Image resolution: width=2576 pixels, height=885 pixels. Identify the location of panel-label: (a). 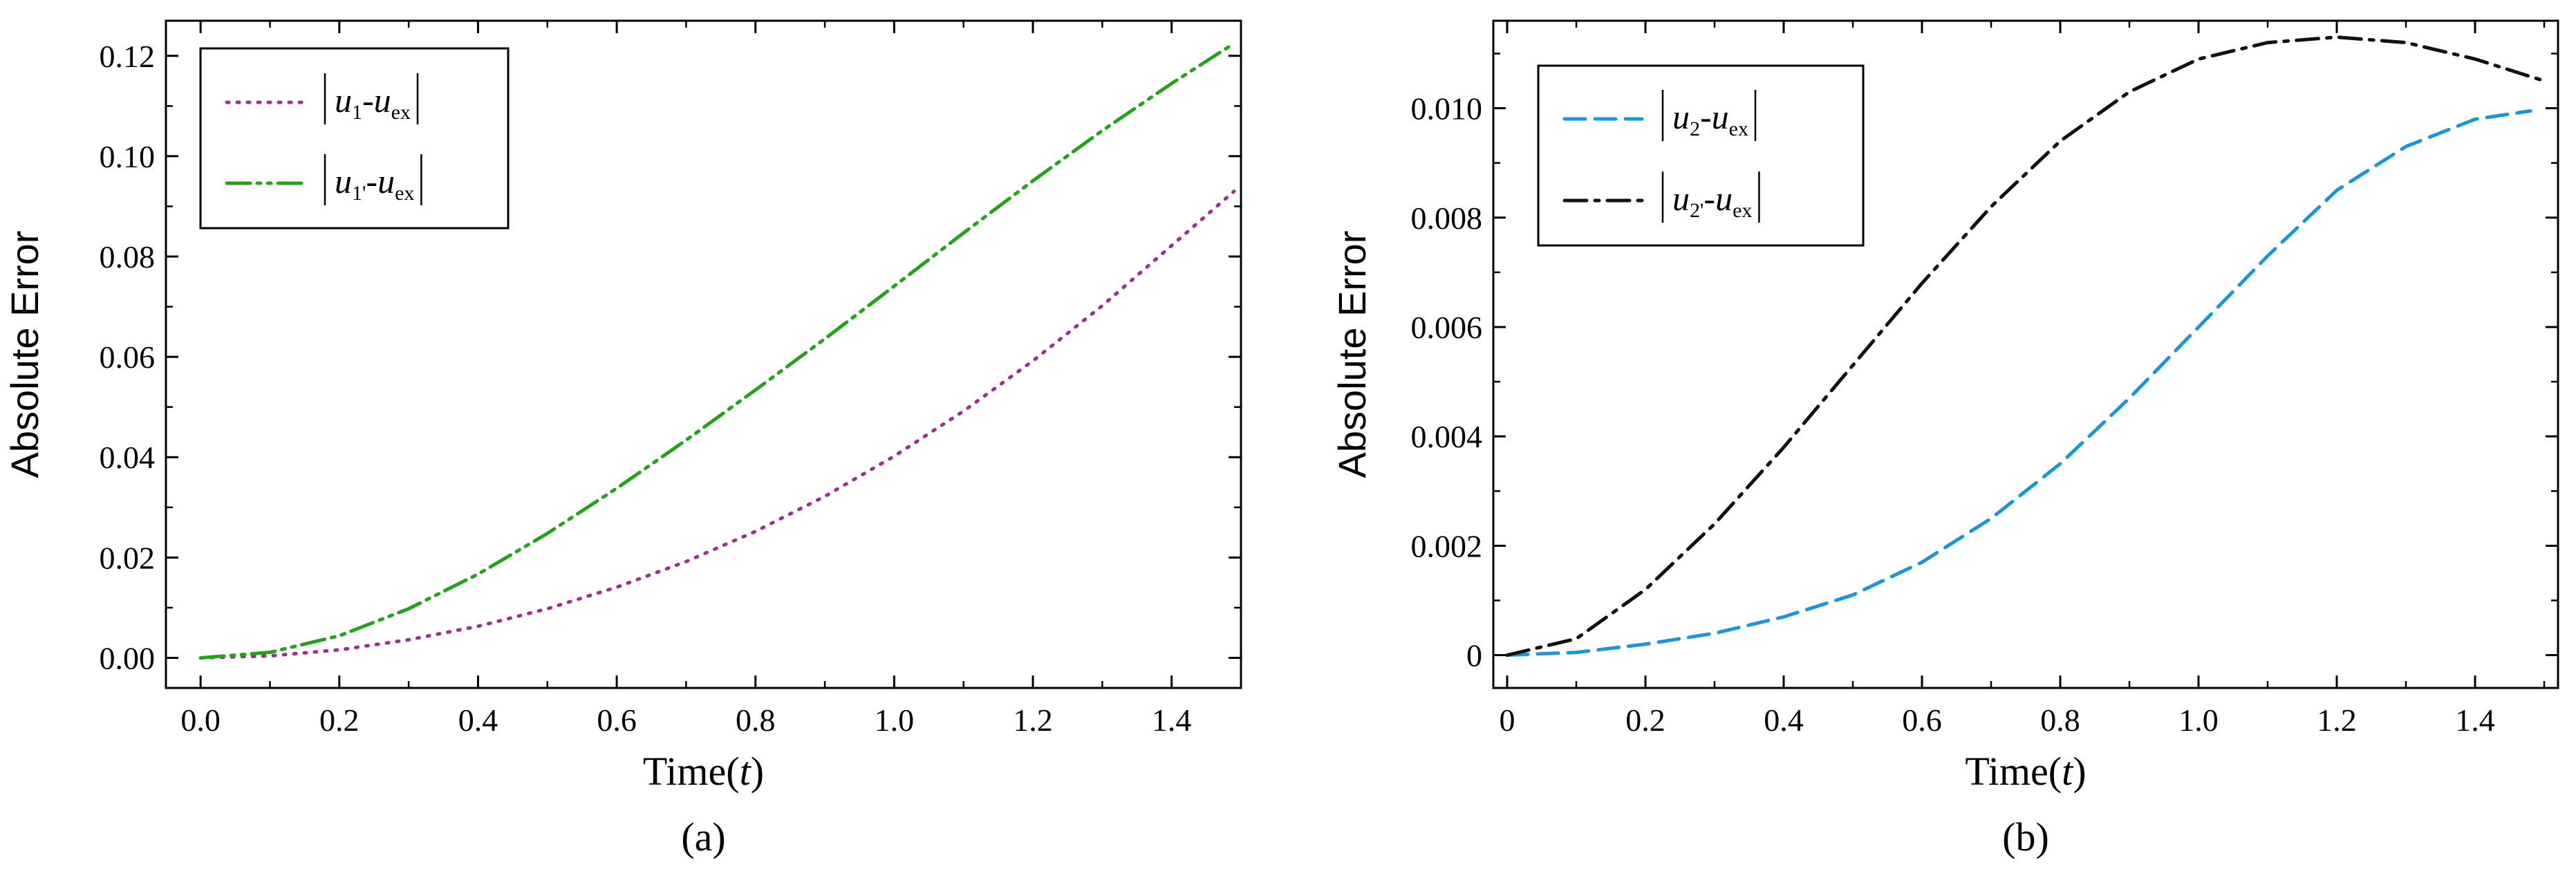
(703, 836).